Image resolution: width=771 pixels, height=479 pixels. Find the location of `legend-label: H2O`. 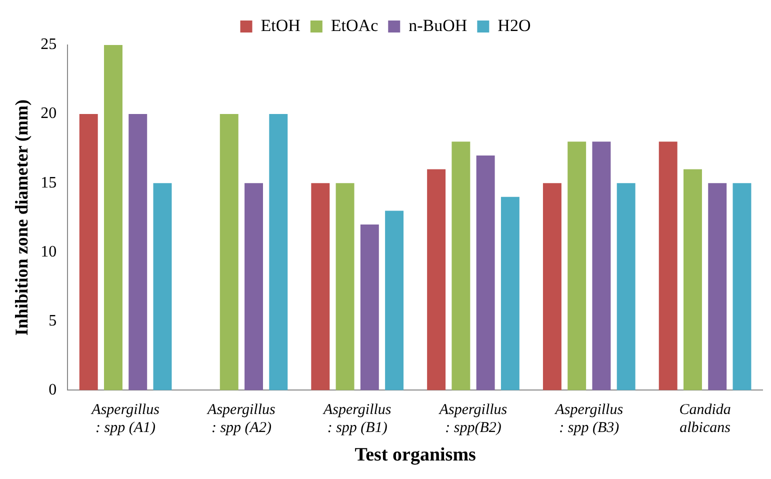

legend-label: H2O is located at coordinates (514, 25).